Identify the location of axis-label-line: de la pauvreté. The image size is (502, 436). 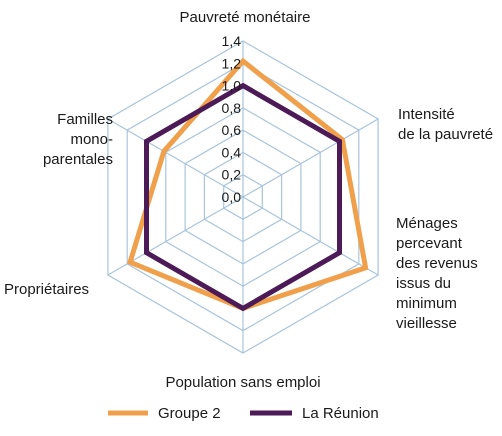
(445, 134).